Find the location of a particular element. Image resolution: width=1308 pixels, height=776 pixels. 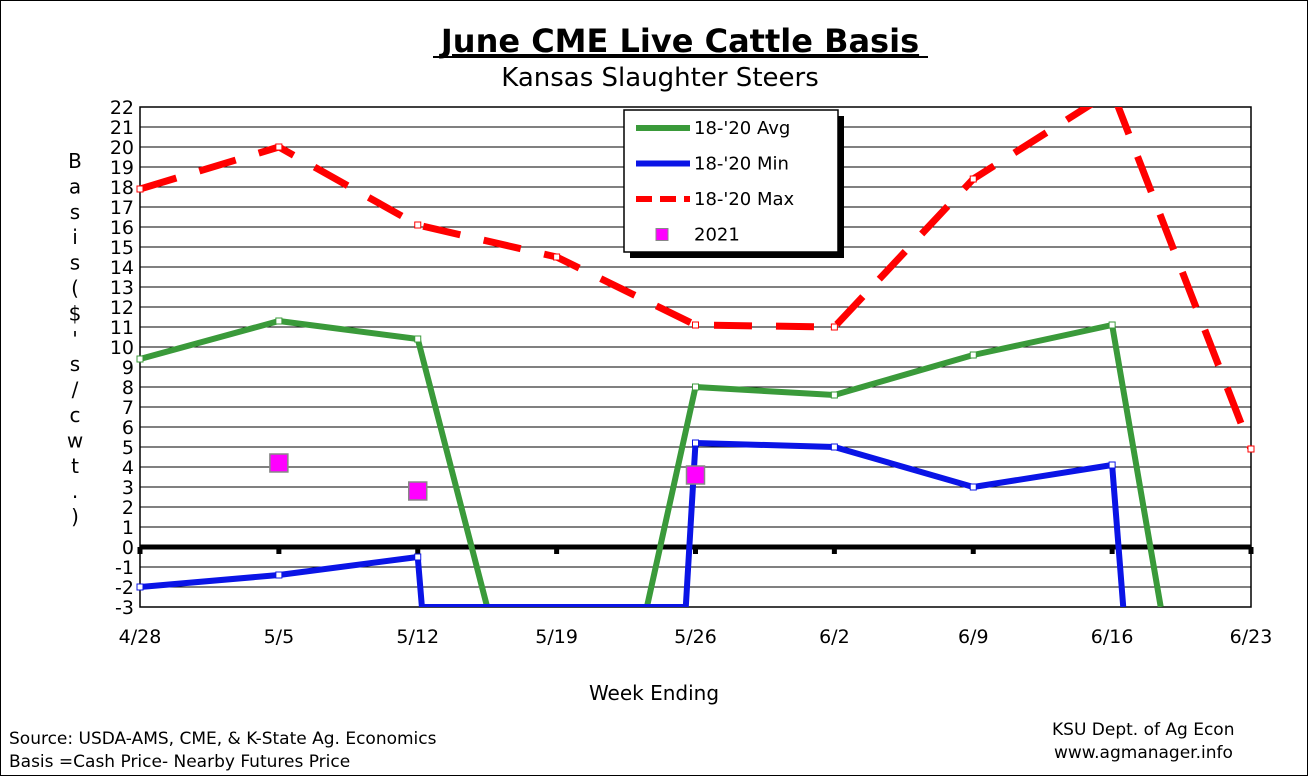

y-tick-label: 7 is located at coordinates (128, 408).